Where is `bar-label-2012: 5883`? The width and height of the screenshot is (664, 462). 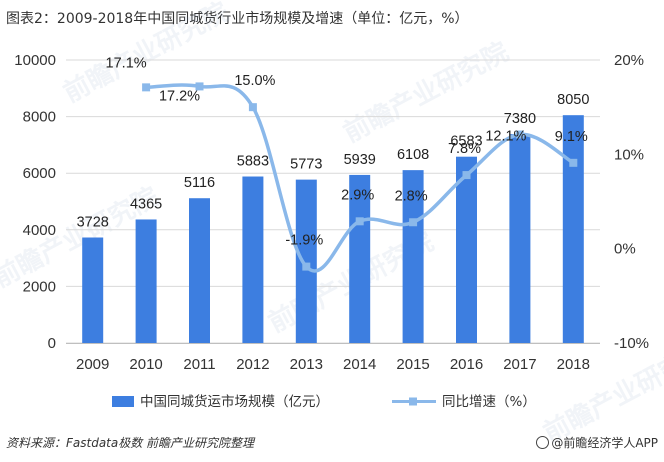 bar-label-2012: 5883 is located at coordinates (253, 162).